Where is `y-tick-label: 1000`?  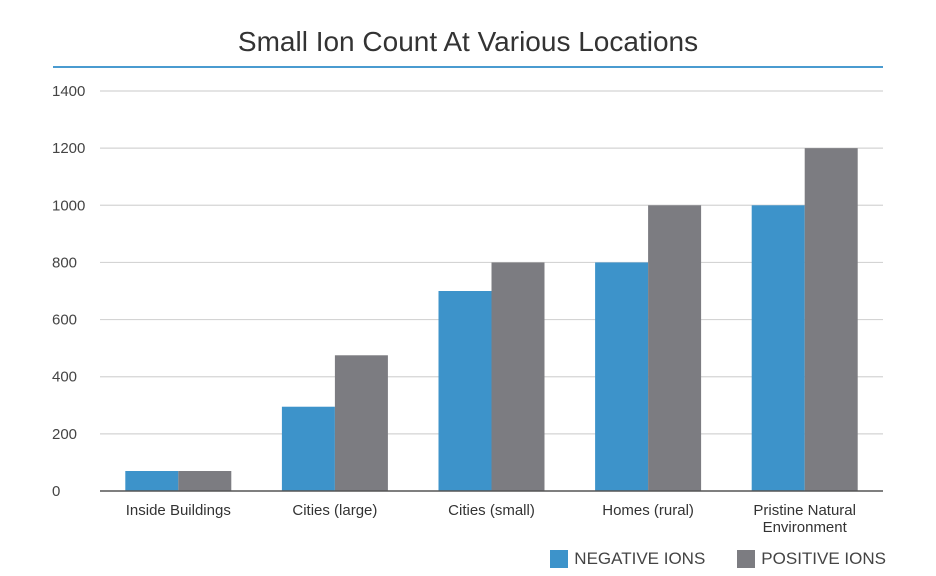
y-tick-label: 1000 is located at coordinates (68, 205).